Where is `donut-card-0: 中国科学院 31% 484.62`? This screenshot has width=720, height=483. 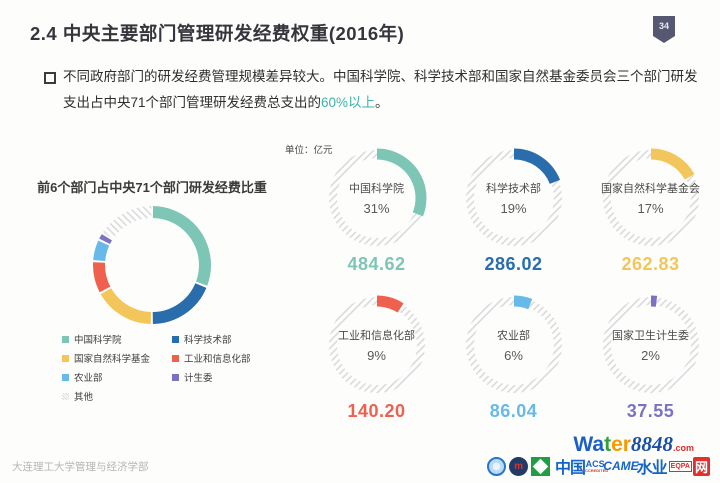
donut-card-0: 中国科学院 31% 484.62 is located at coordinates (376, 210).